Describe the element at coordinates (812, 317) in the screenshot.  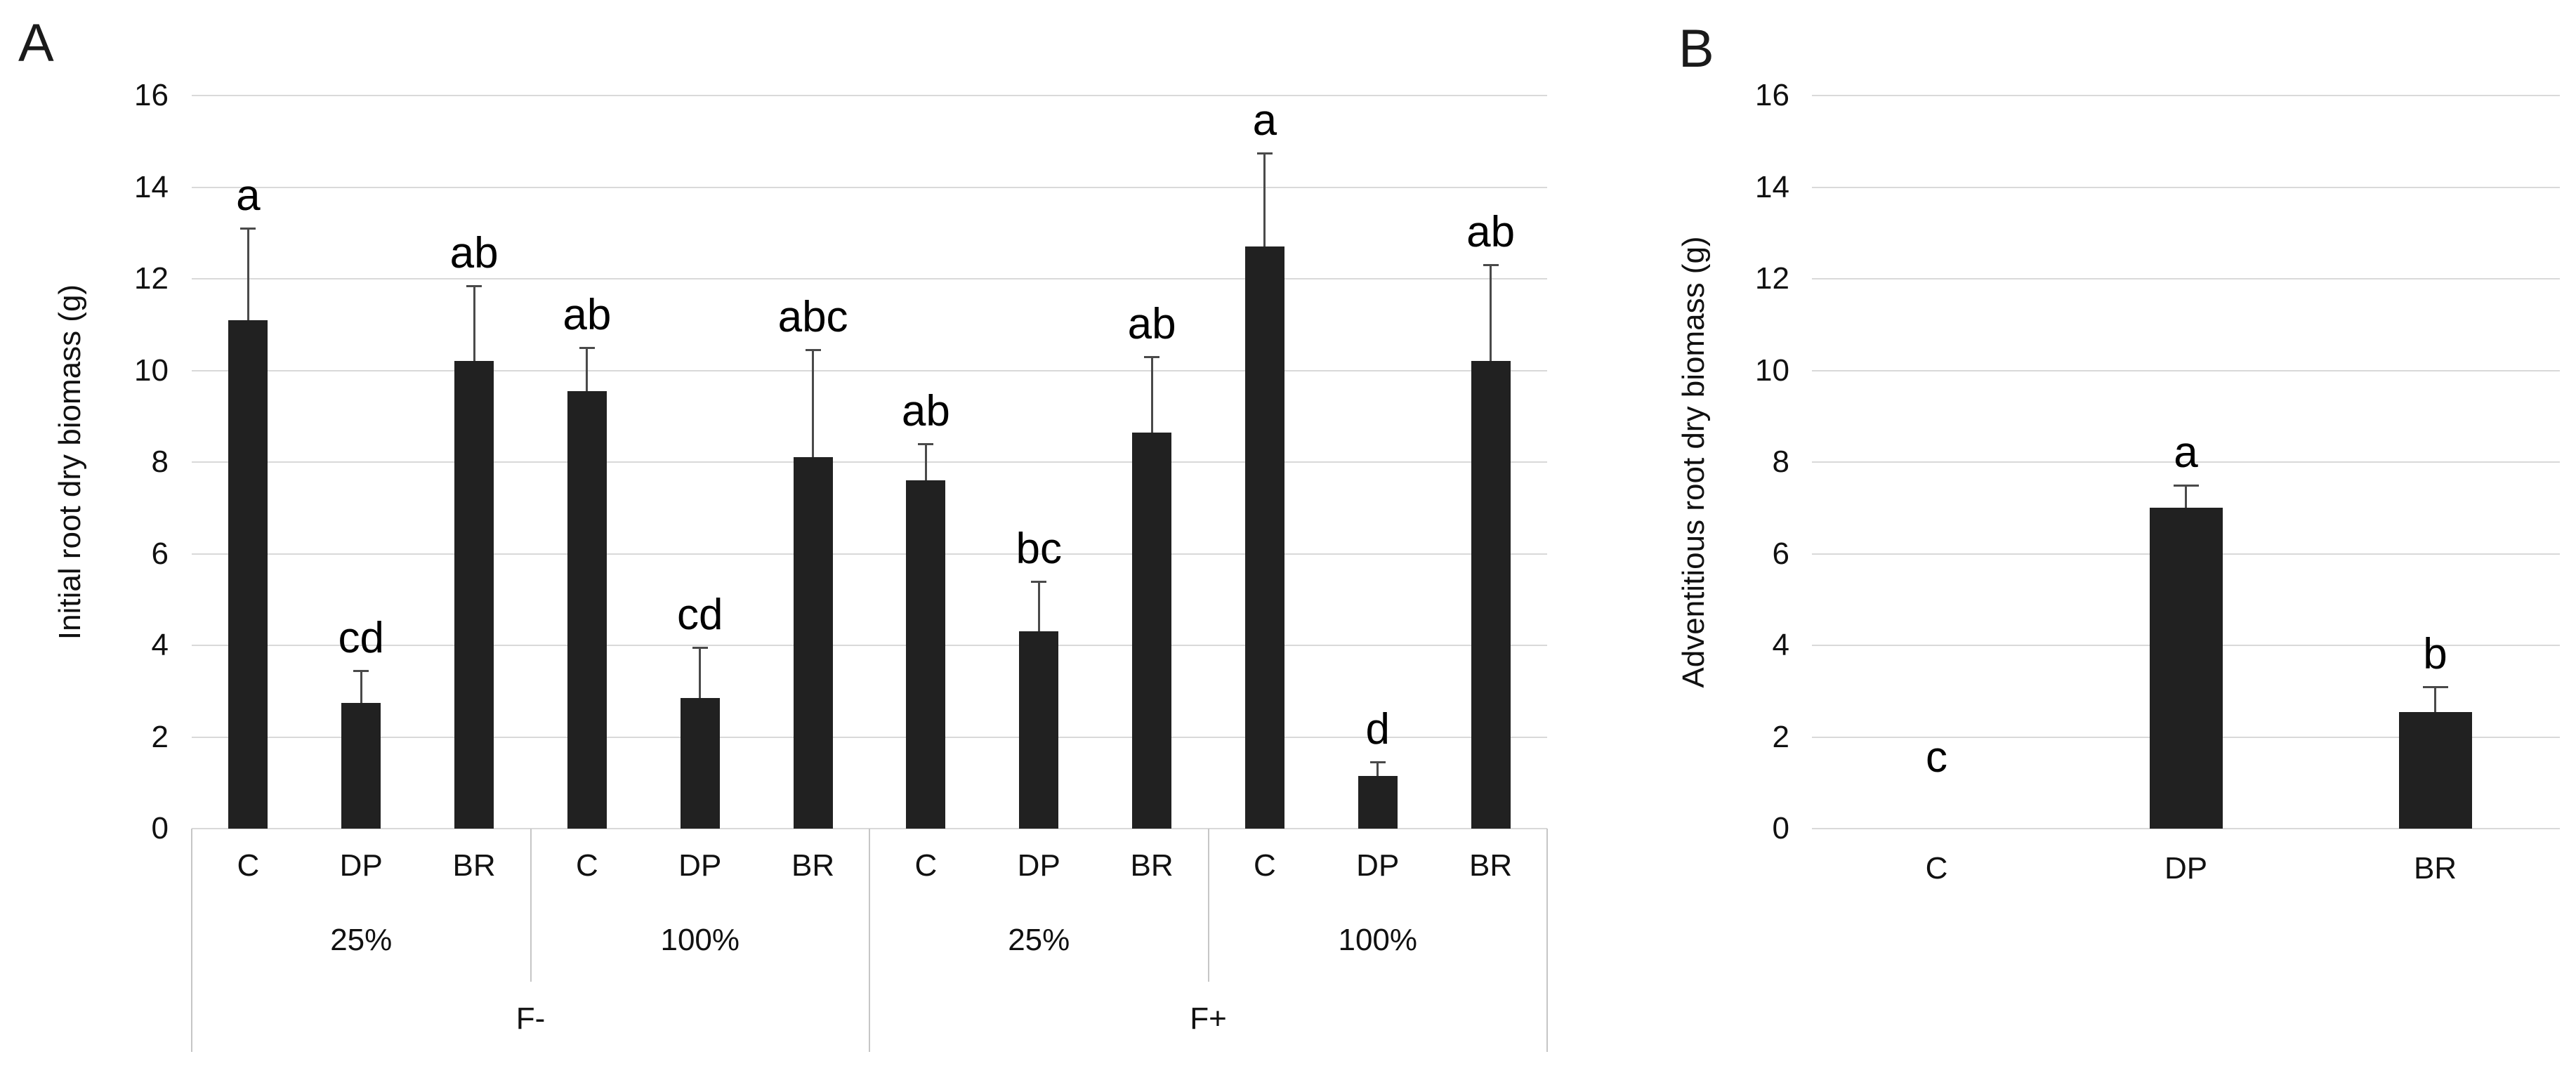
I see `sig-letter-a-5: abc` at that location.